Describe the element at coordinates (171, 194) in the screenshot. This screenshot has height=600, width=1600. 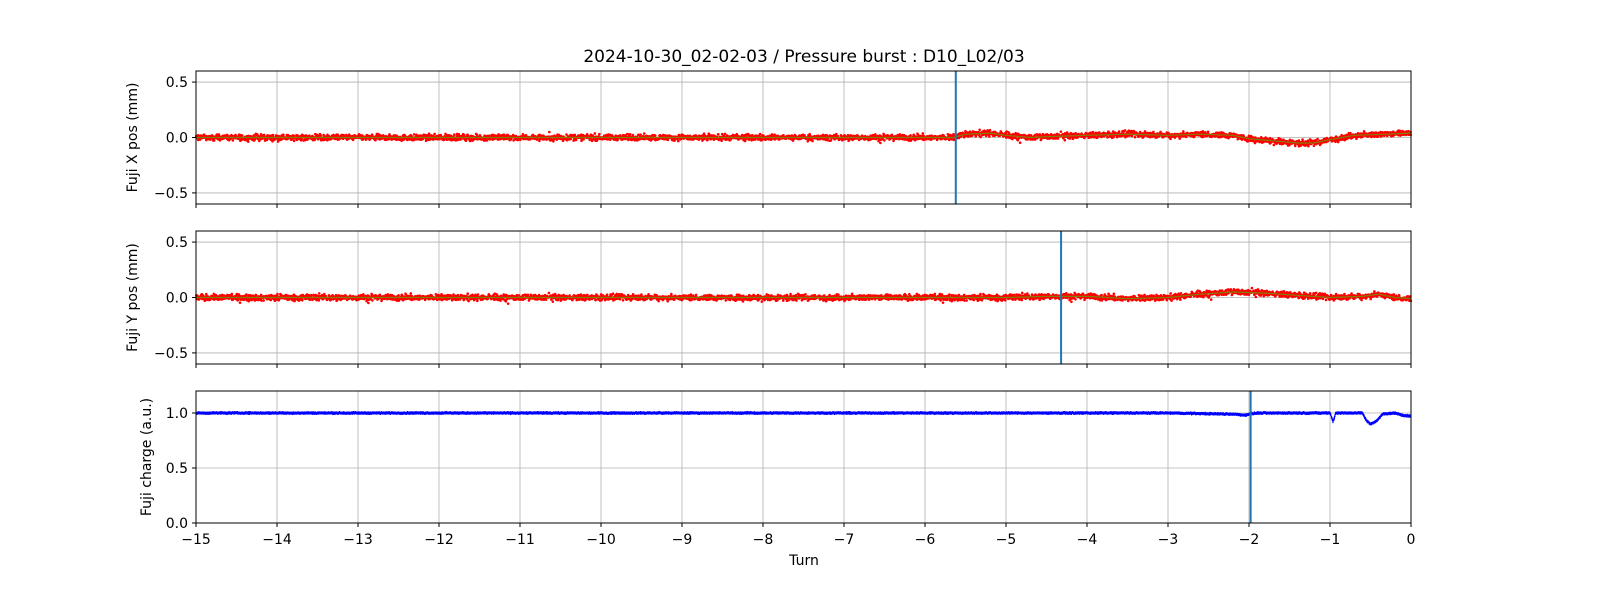
I see `y-tick-label: −0.5` at that location.